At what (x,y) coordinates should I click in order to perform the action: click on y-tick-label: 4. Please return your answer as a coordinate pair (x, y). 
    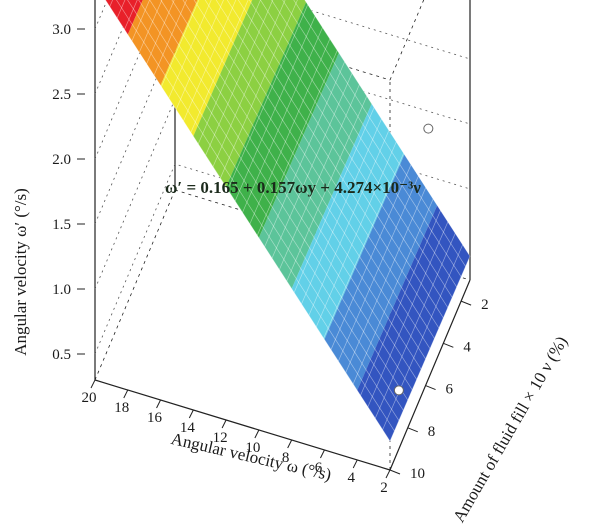
    Looking at the image, I should click on (467, 347).